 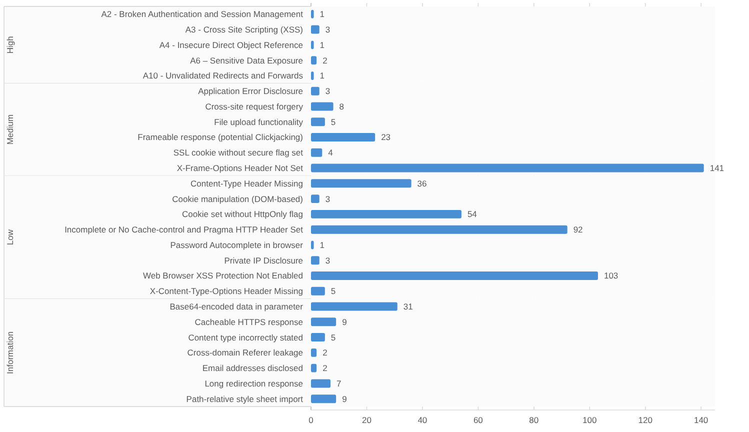 I want to click on y-tick-label: Path-relative style sheet import, so click(x=245, y=399).